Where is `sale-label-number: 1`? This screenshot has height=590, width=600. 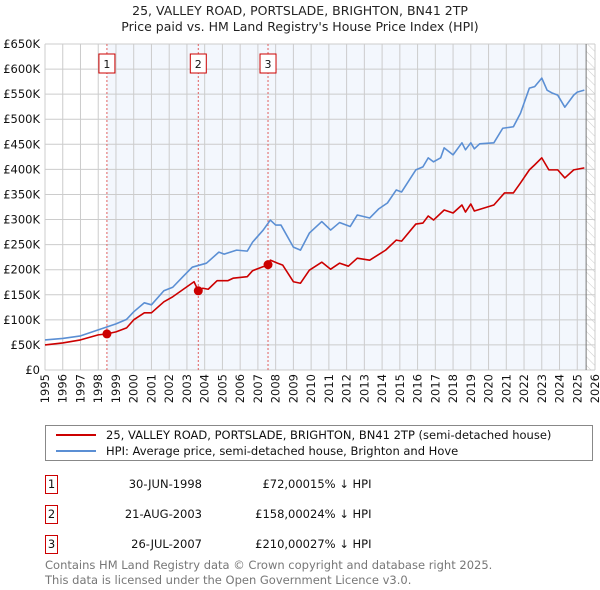
sale-label-number: 1 is located at coordinates (106, 64).